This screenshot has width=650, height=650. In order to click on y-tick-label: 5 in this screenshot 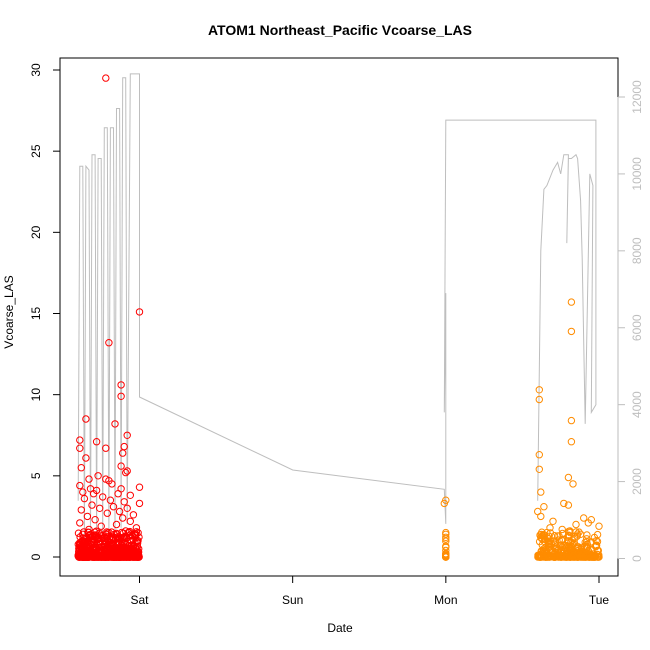, I will do `click(36, 475)`.